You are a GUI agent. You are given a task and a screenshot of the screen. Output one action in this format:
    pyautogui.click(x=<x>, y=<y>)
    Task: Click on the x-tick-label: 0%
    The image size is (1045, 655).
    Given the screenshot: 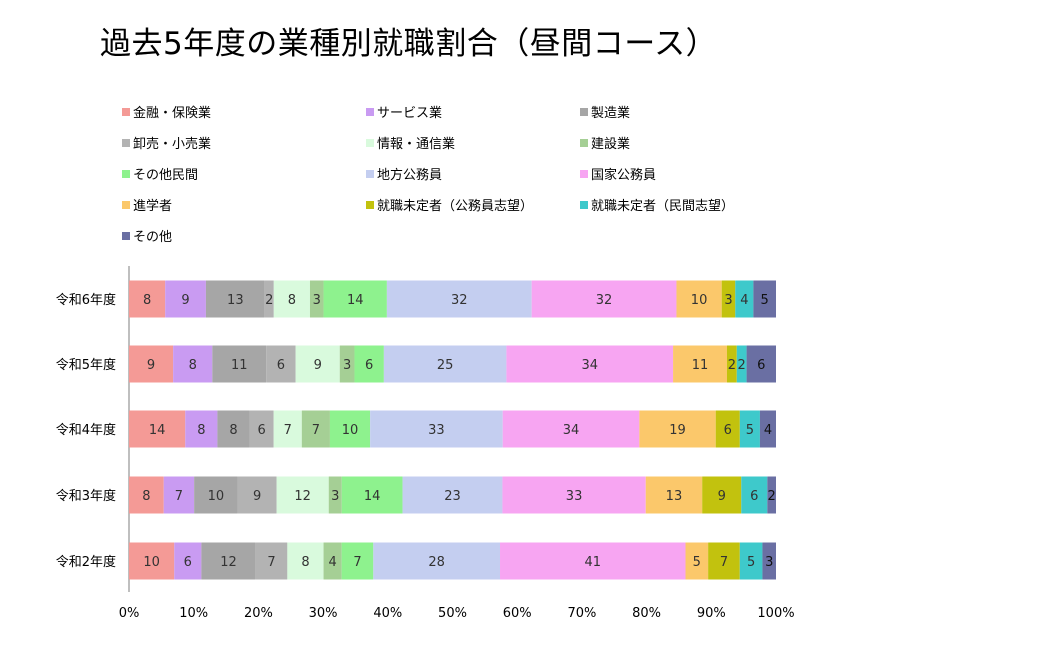 What is the action you would take?
    pyautogui.click(x=129, y=613)
    